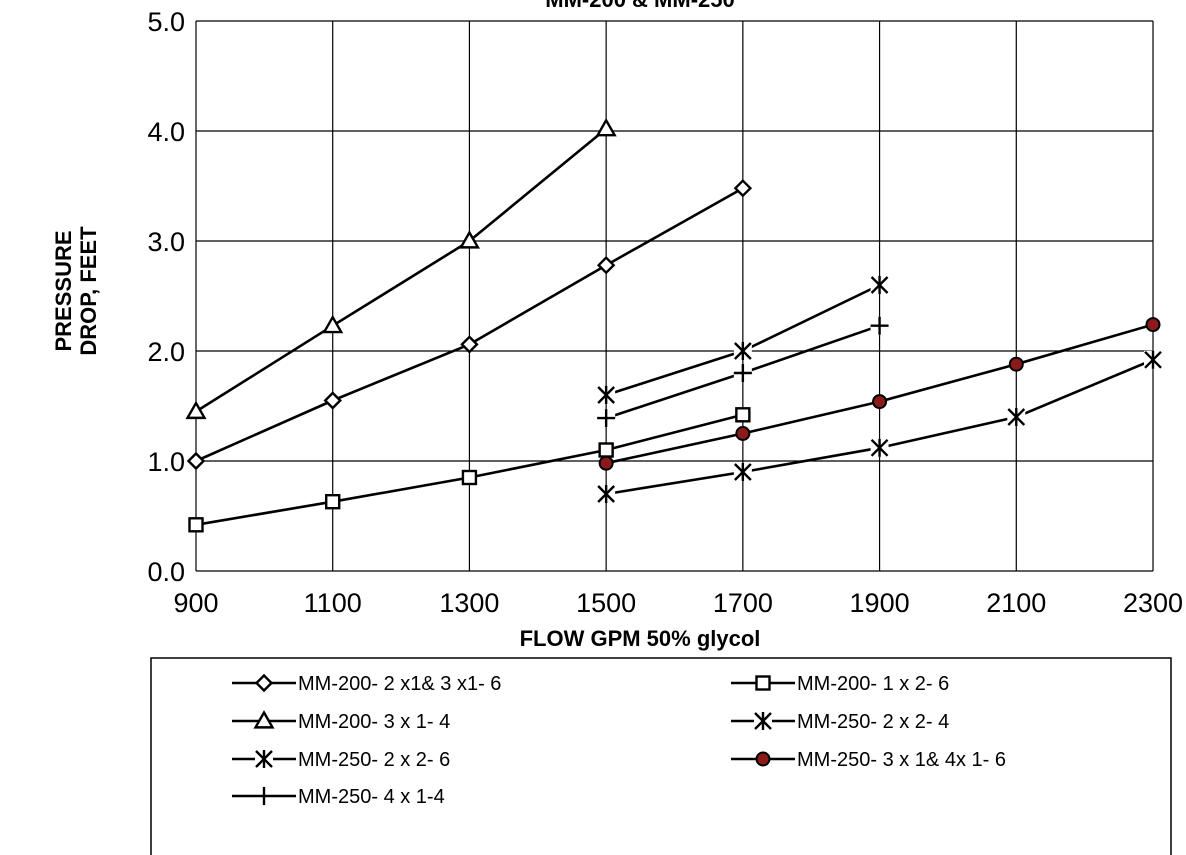 This screenshot has height=855, width=1186. I want to click on legend-label: MM-250- 3 x 1& 4x 1- 6, so click(901, 760).